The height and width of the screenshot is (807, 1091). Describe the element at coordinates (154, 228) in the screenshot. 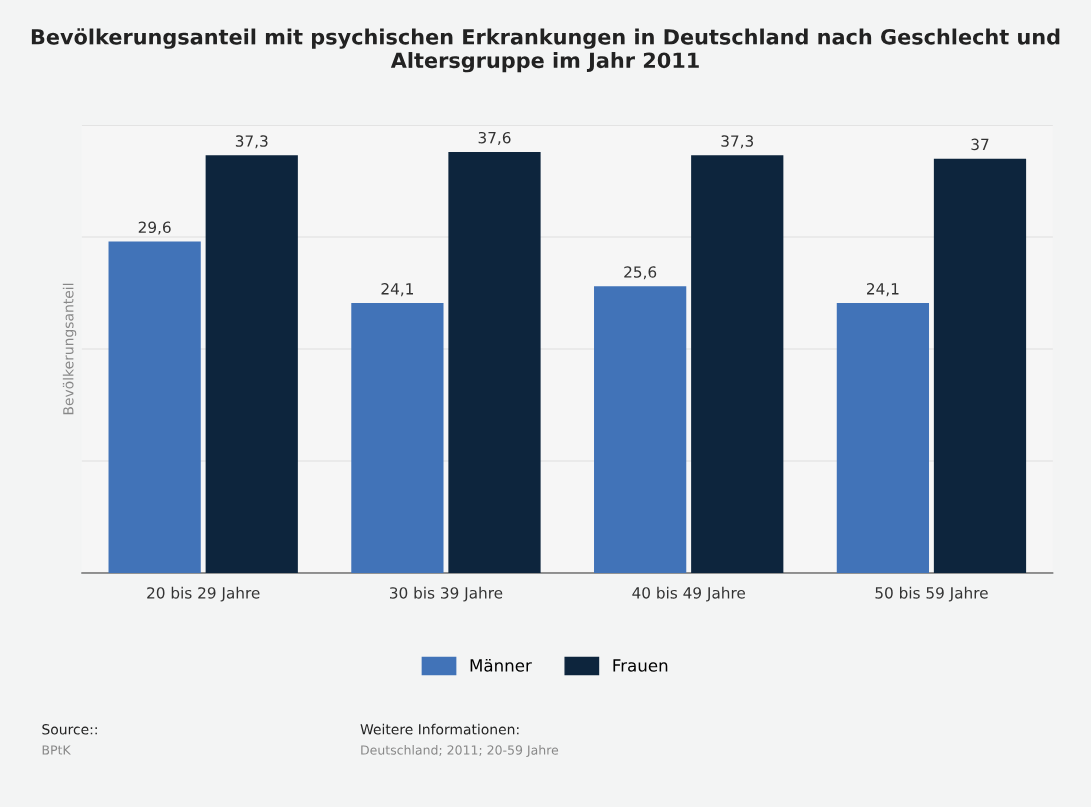

I see `data-label: 29,6` at that location.